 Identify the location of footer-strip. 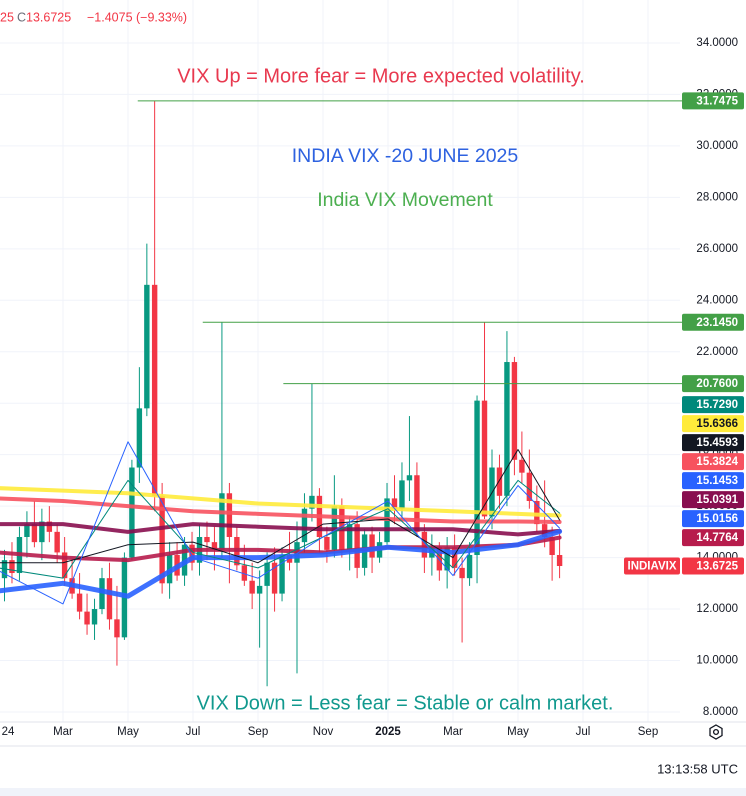
(373, 792).